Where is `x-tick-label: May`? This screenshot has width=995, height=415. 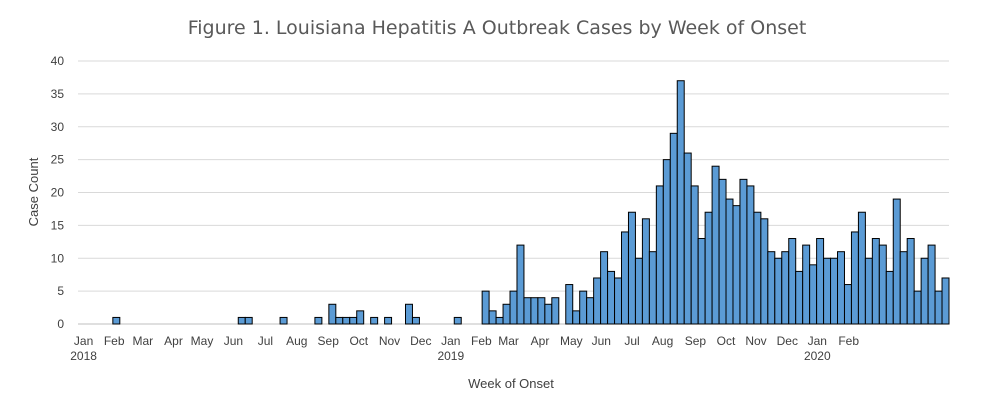
x-tick-label: May is located at coordinates (571, 341).